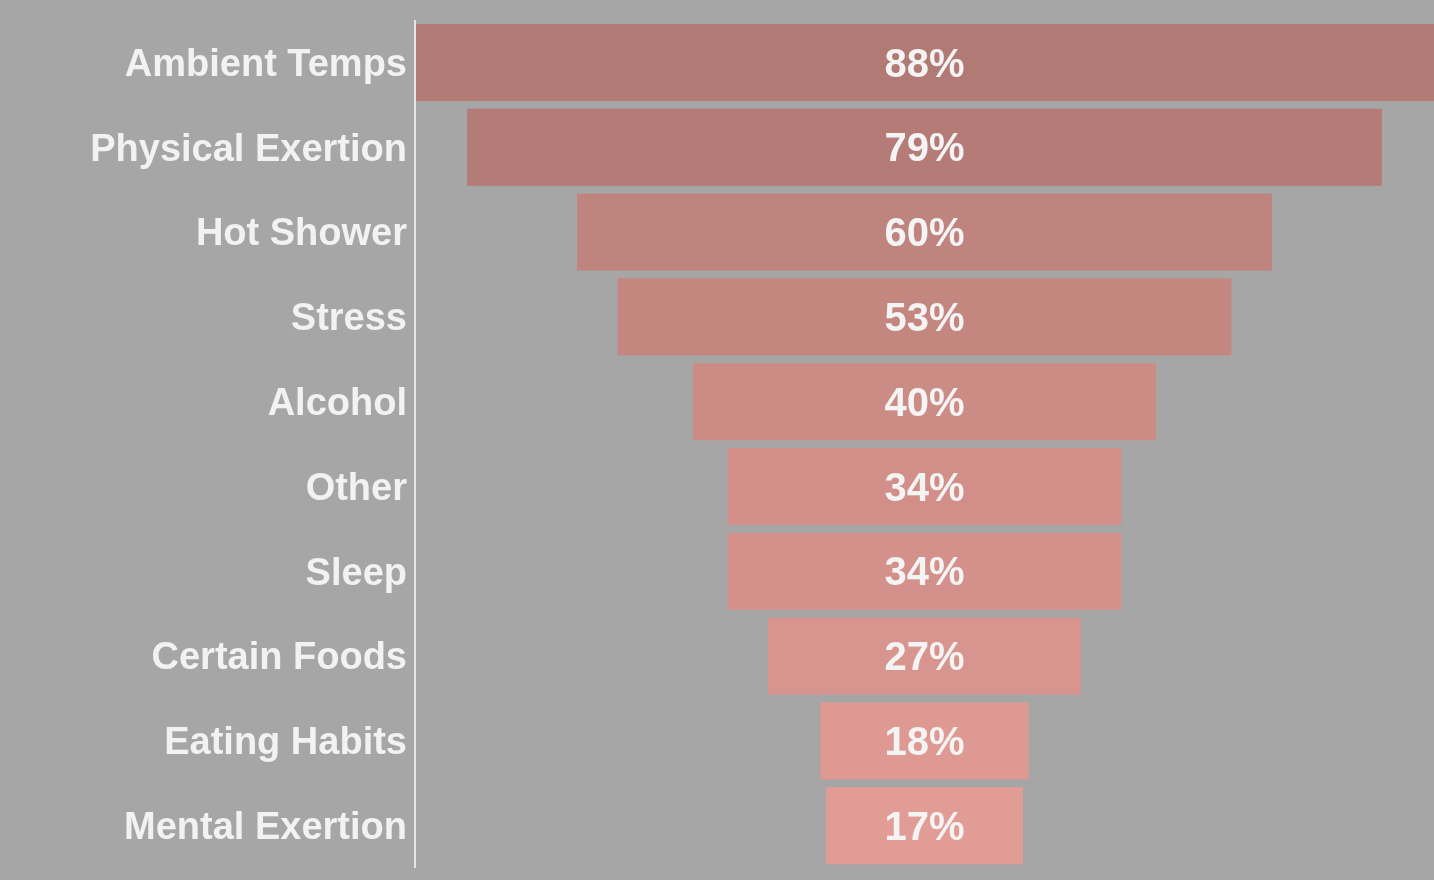  Describe the element at coordinates (924, 825) in the screenshot. I see `data-label: 17%` at that location.